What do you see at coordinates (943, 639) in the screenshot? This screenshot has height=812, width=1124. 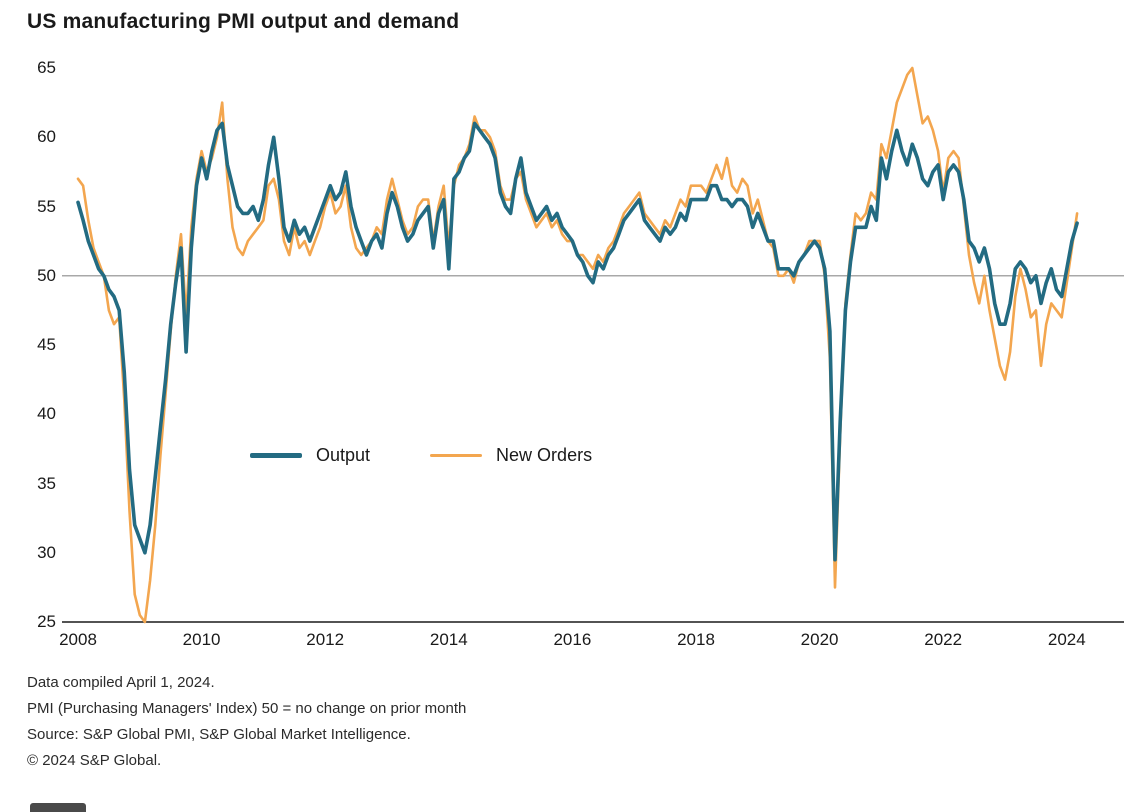 I see `x-tick-label: 2022` at bounding box center [943, 639].